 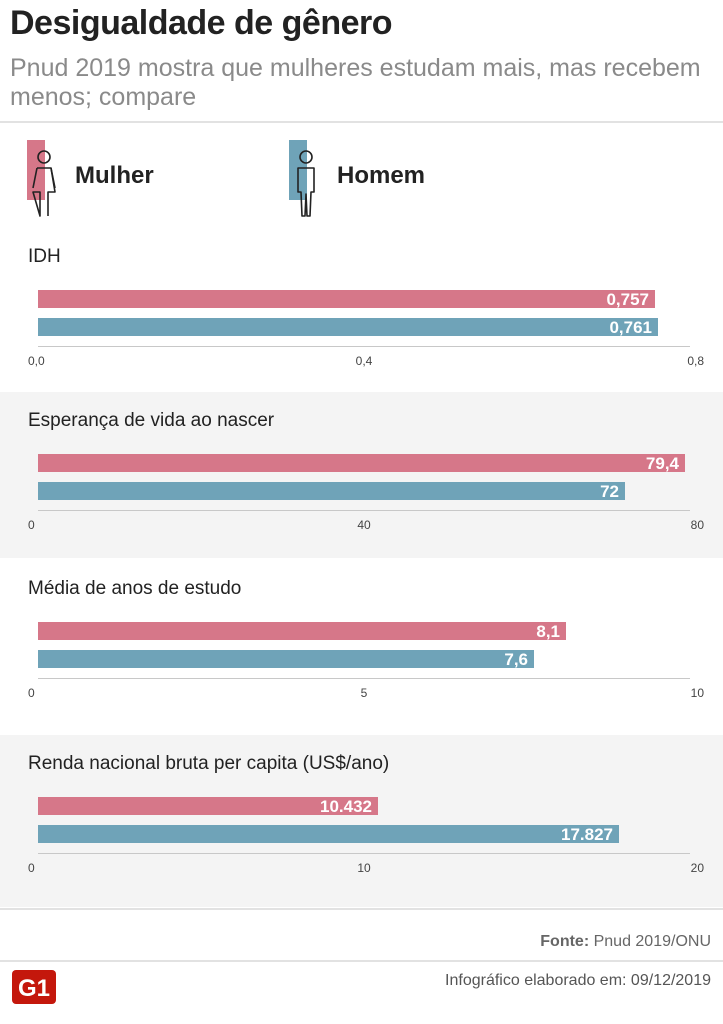 What do you see at coordinates (346, 299) in the screenshot?
I see `bar-mulher: 0,757` at bounding box center [346, 299].